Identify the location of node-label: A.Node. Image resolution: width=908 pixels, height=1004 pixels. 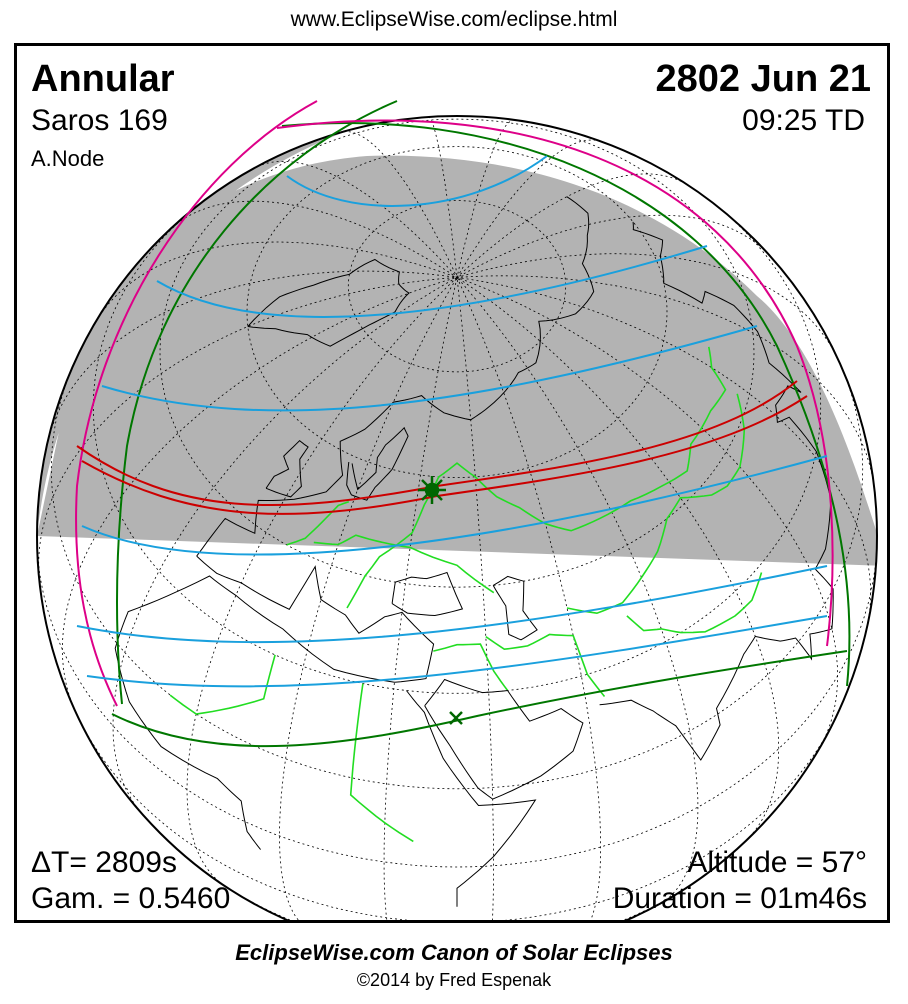
(68, 158).